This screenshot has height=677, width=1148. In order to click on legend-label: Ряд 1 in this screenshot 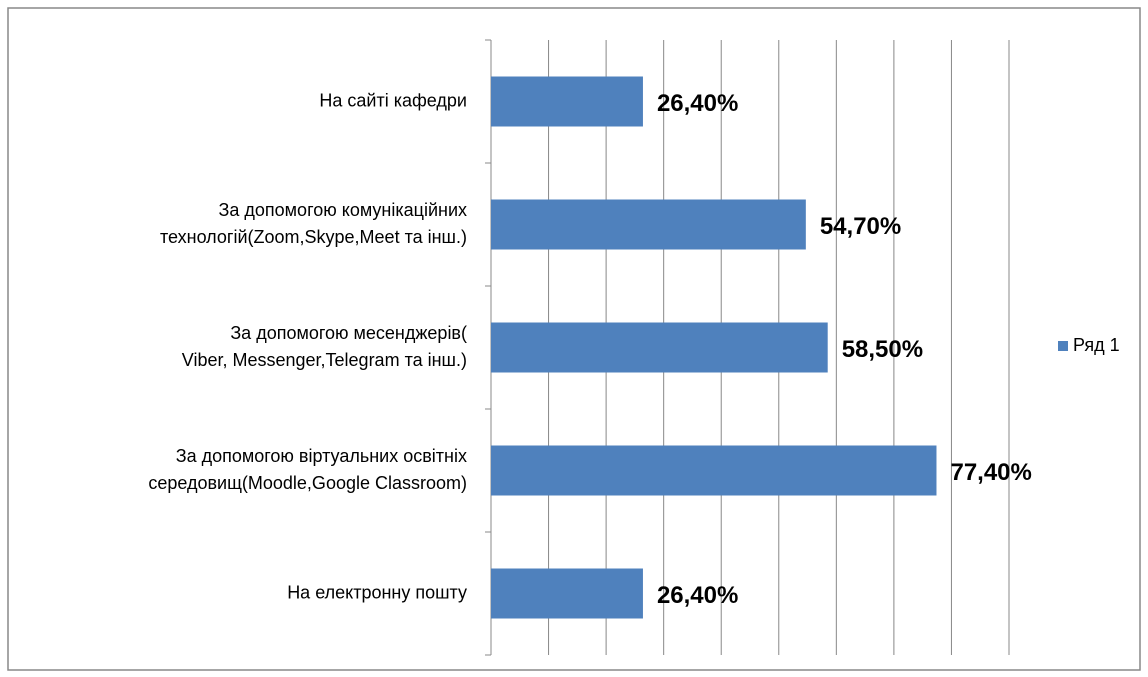, I will do `click(1096, 345)`.